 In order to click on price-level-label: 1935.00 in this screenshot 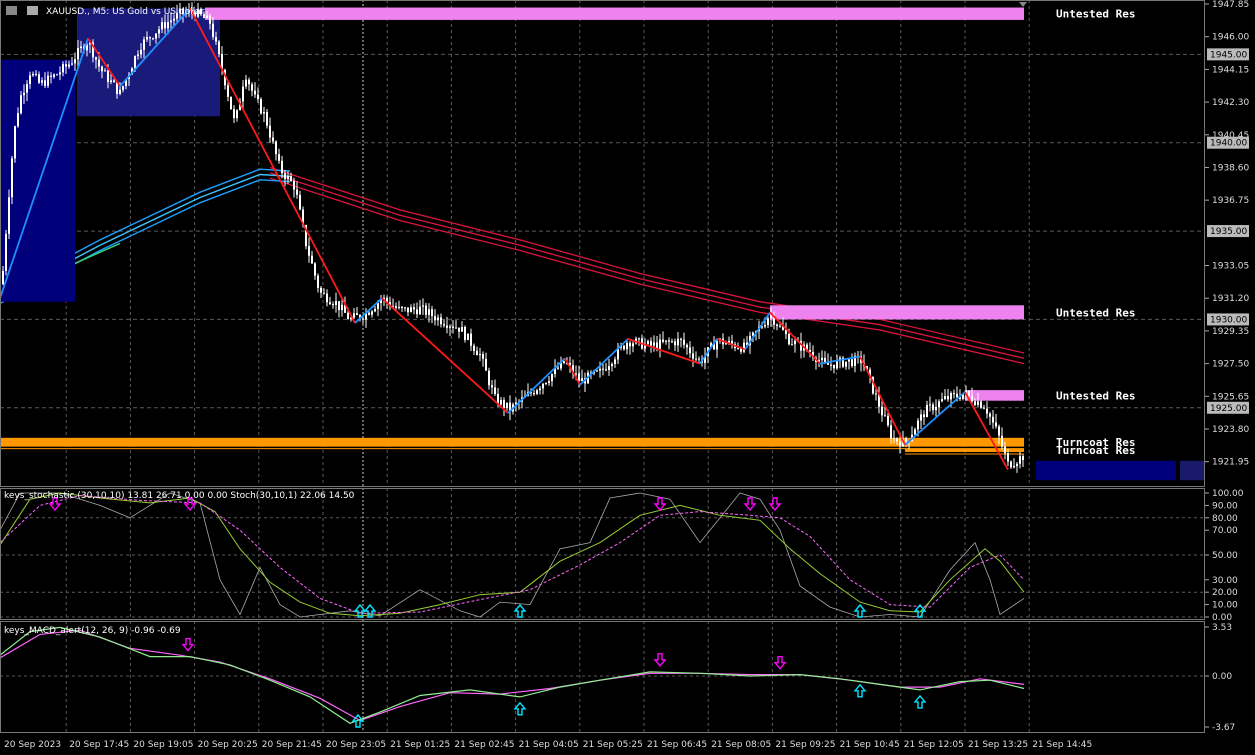, I will do `click(1228, 232)`.